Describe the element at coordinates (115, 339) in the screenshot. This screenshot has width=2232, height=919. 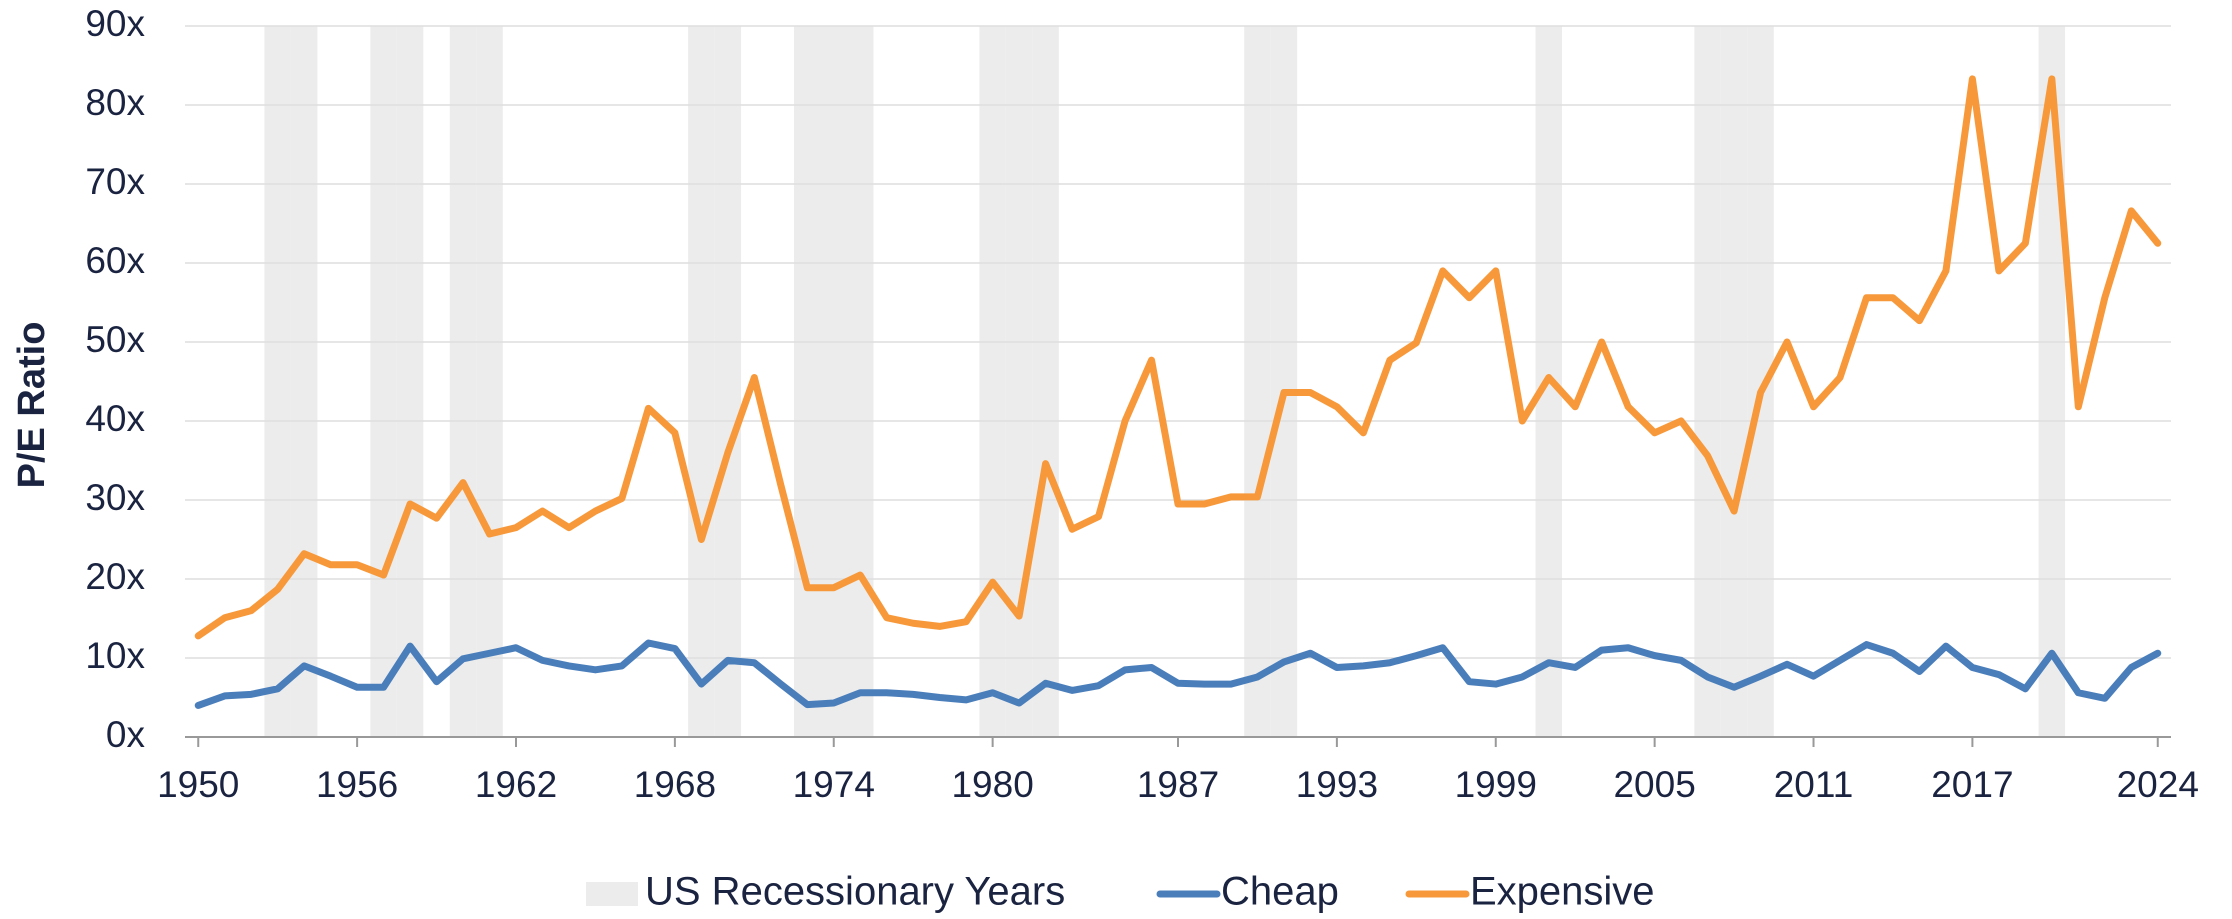
I see `y-tick-label: 50x` at that location.